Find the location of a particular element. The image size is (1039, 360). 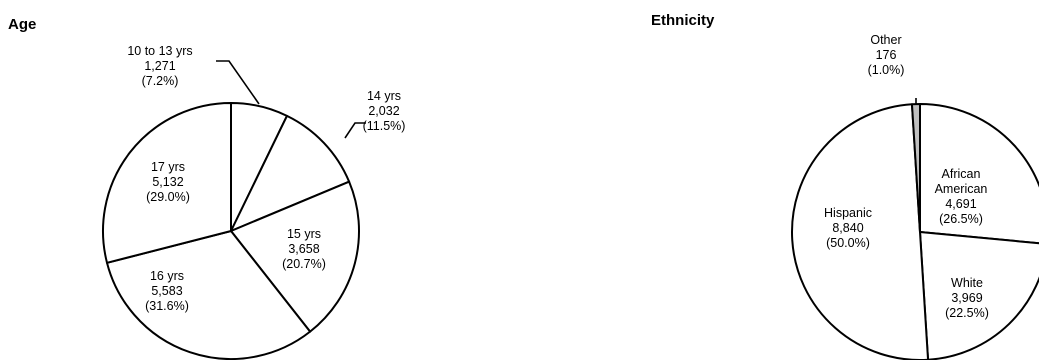

age-15-yrs-slice is located at coordinates (295, 256).